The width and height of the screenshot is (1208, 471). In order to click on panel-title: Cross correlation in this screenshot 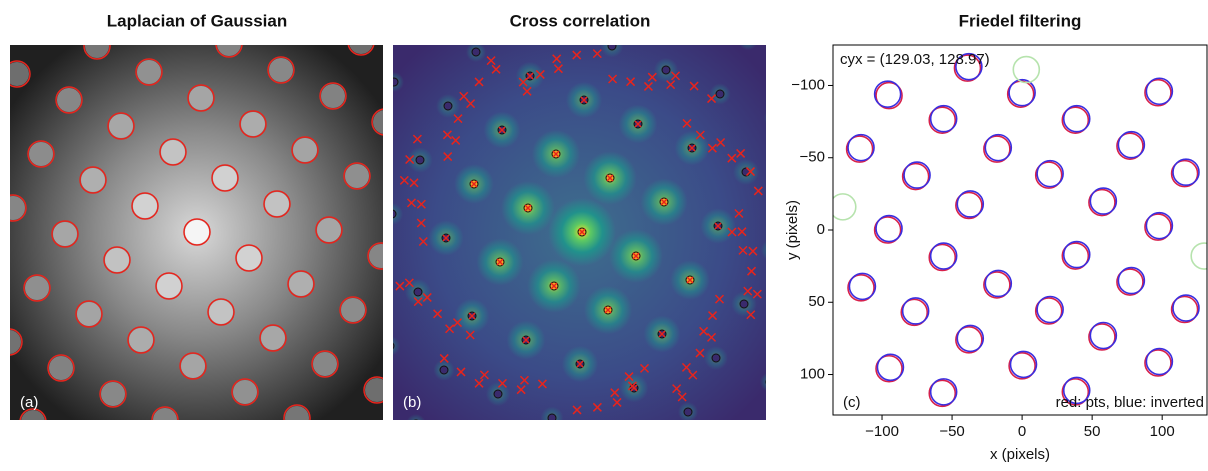, I will do `click(580, 20)`.